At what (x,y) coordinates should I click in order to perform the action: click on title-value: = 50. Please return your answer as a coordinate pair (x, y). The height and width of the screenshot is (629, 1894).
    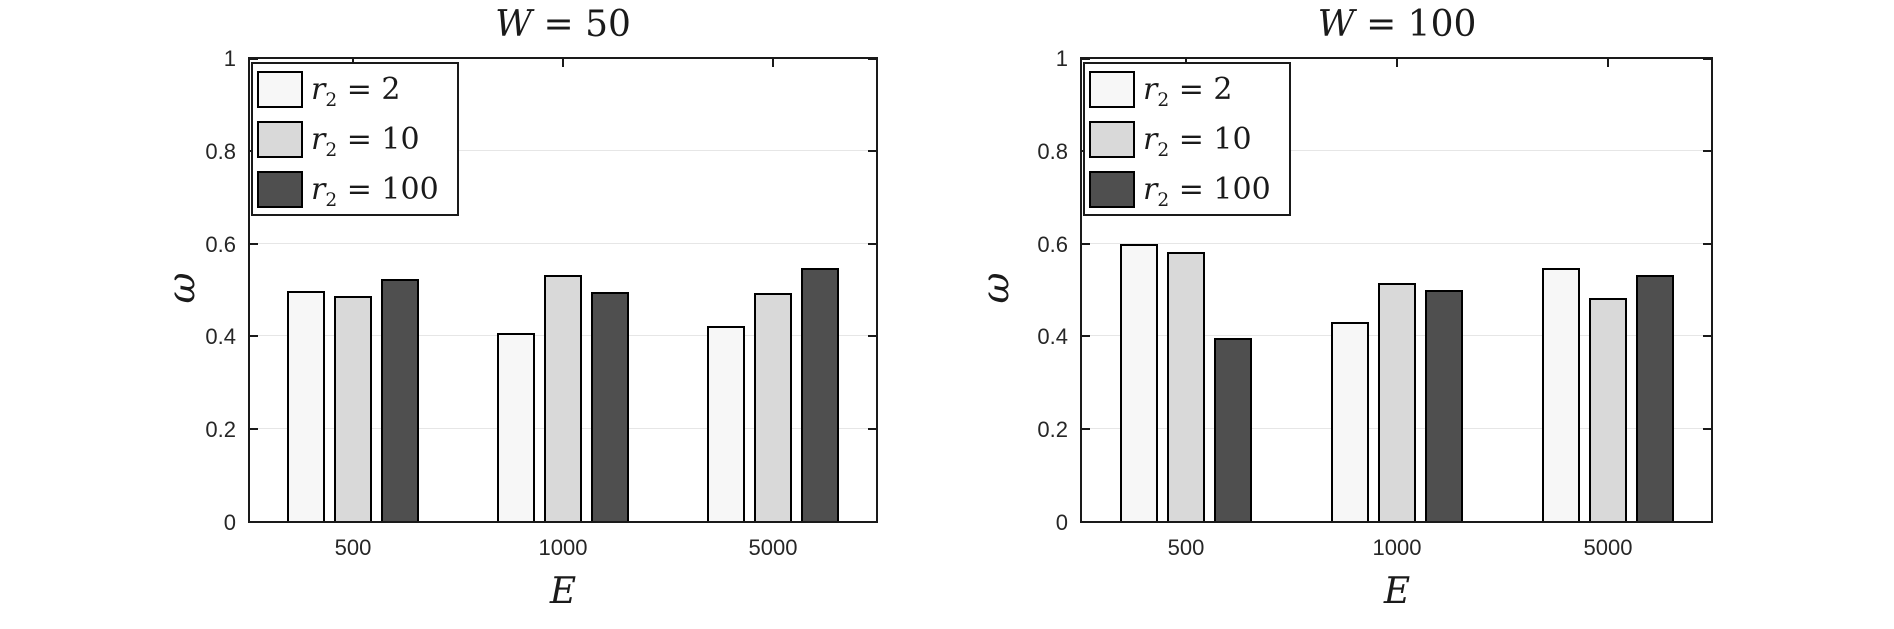
    Looking at the image, I should click on (581, 24).